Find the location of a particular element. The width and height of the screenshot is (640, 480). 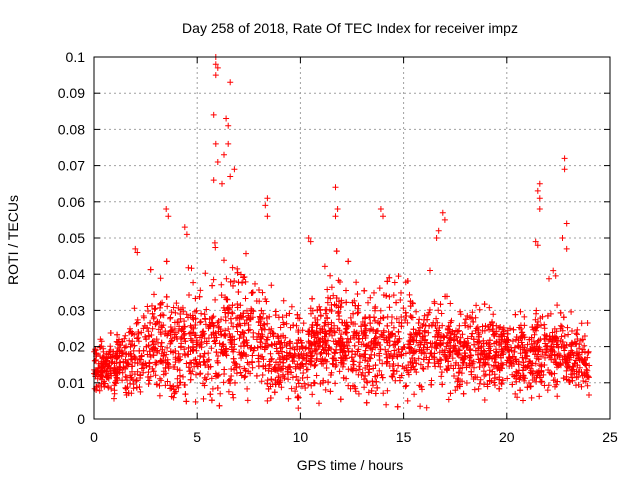

y-tick-label: 0.02 is located at coordinates (71, 347).